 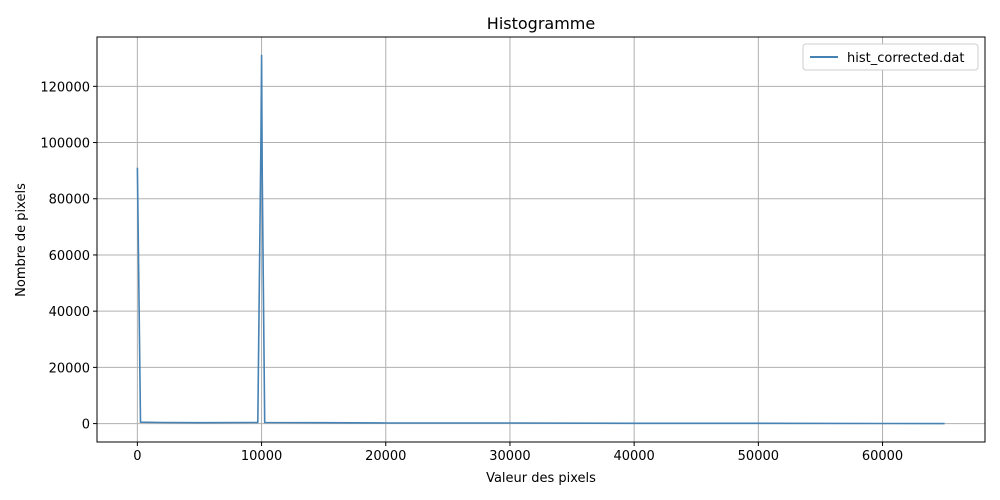 I want to click on legend-box, so click(x=890, y=57).